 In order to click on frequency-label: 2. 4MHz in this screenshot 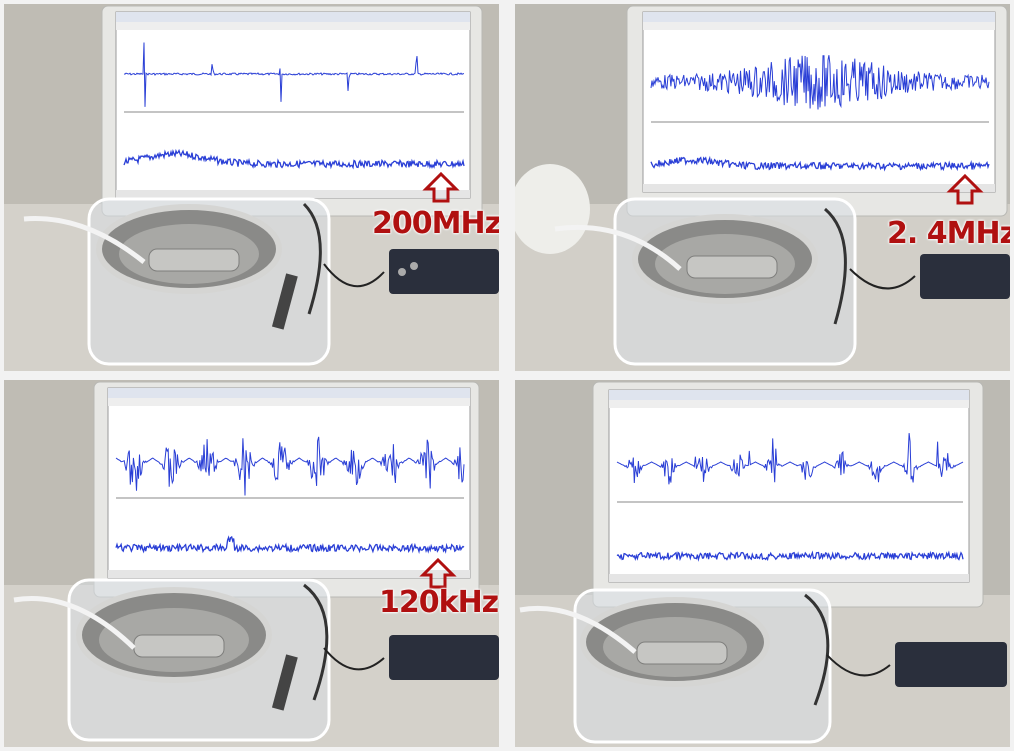, I will do `click(948, 233)`.